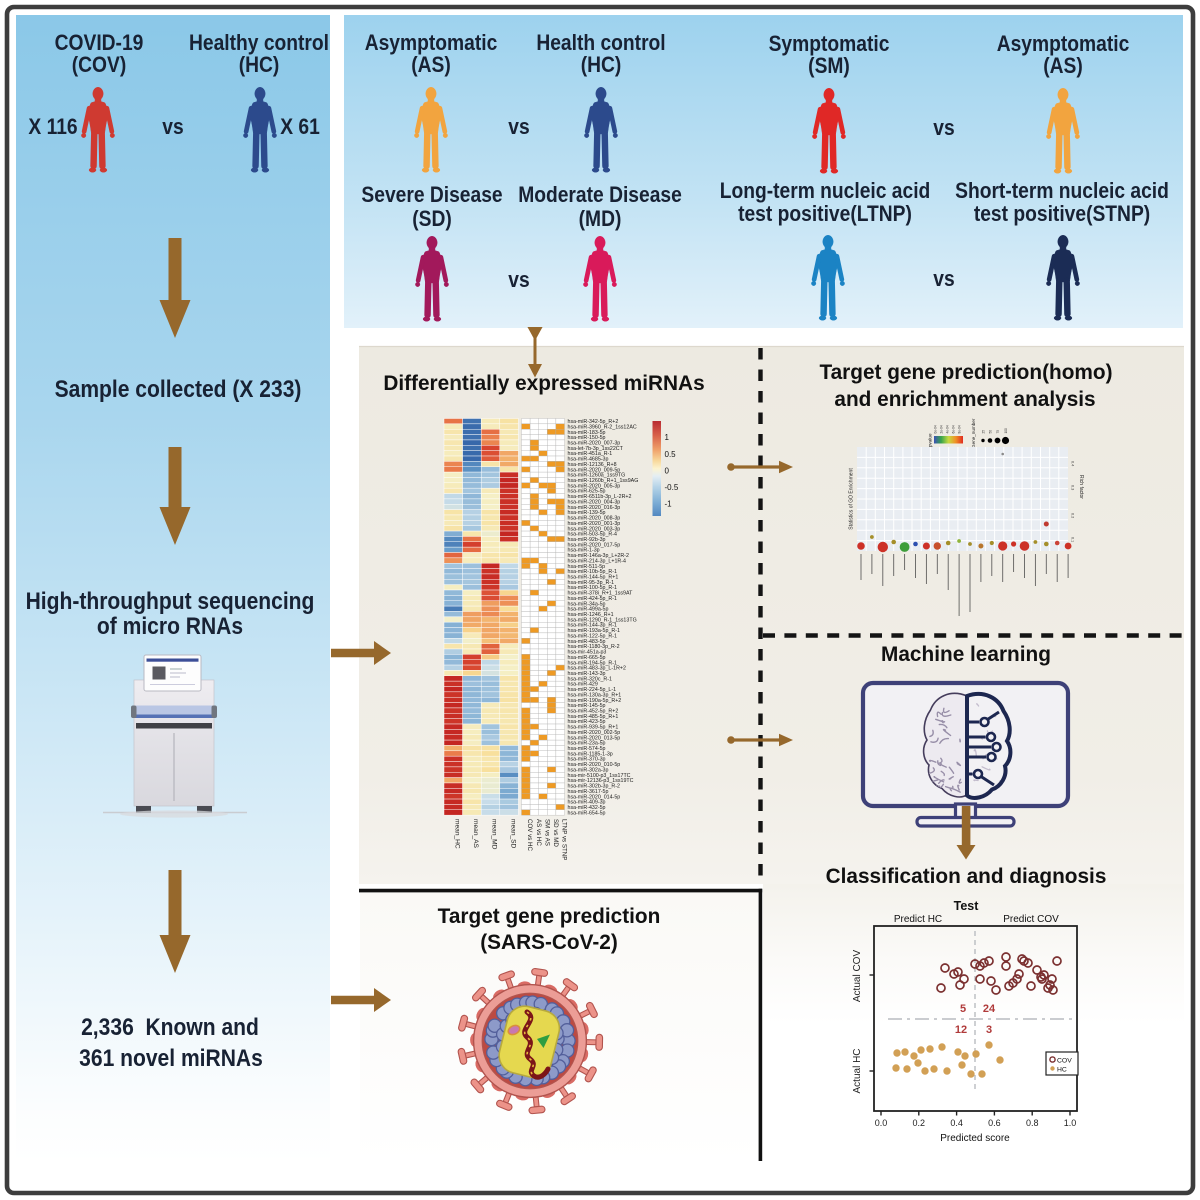 Image resolution: width=1200 pixels, height=1200 pixels. I want to click on svg-text: COV, so click(1064, 1061).